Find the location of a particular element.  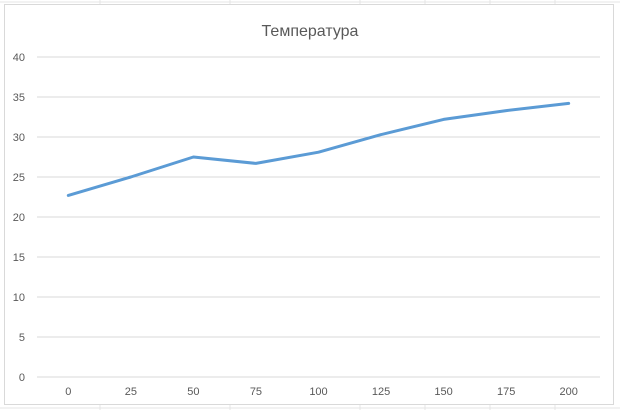

y-tick-label: 30 is located at coordinates (19, 138).